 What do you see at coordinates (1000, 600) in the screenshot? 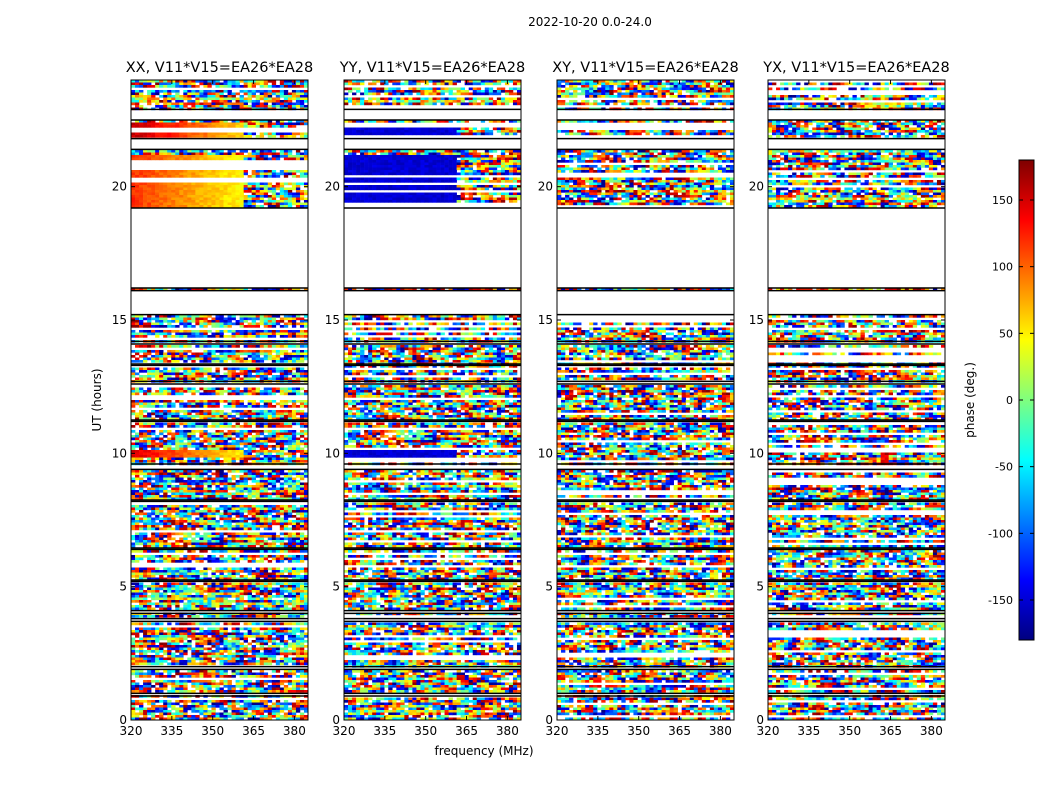
I see `colorbar-tick-label: -150` at bounding box center [1000, 600].